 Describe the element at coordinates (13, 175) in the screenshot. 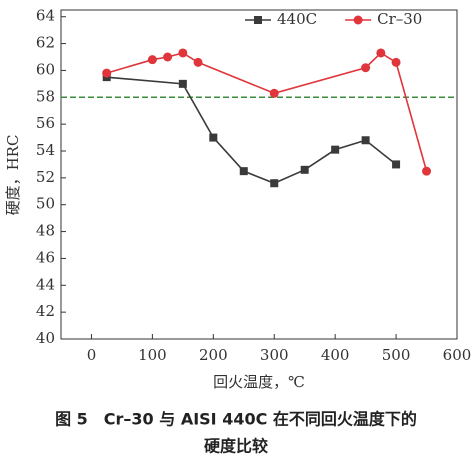

I see `y-axis-label: 硬度，HRC` at that location.